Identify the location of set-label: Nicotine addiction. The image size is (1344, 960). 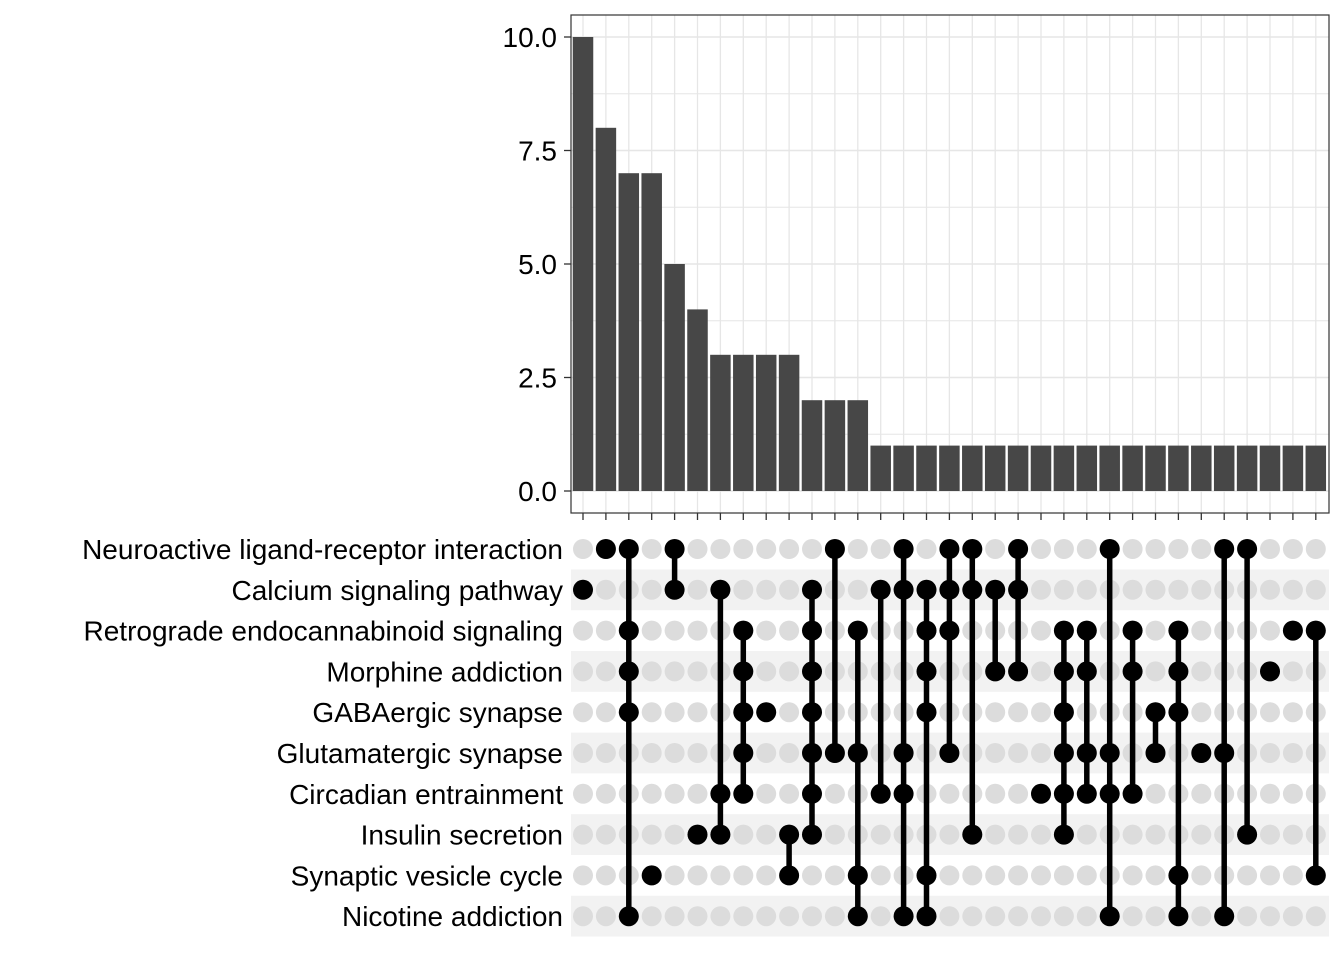
(452, 916).